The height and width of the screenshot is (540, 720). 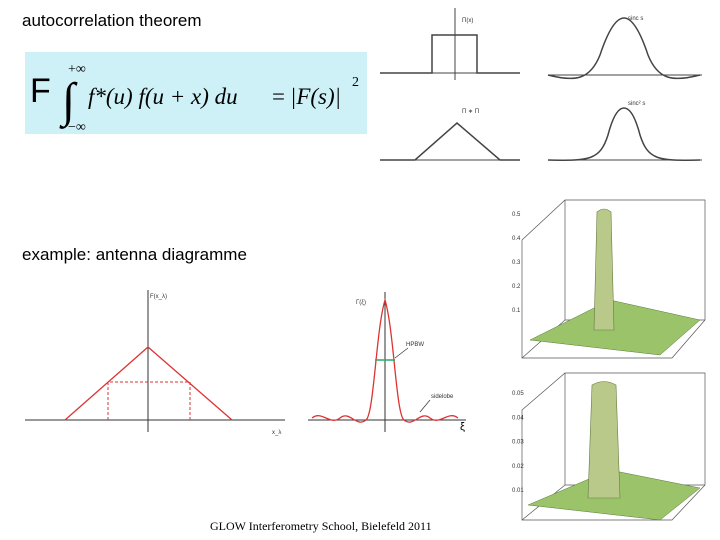 I want to click on surface-tick-label: 0.2, so click(x=516, y=287).